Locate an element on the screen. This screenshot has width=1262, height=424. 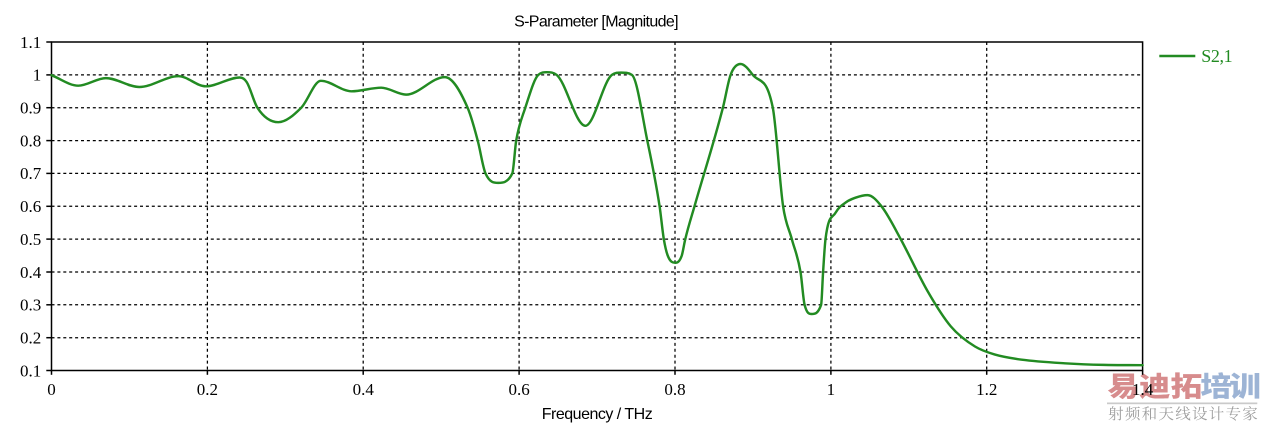
svg-text: 0 is located at coordinates (51, 389).